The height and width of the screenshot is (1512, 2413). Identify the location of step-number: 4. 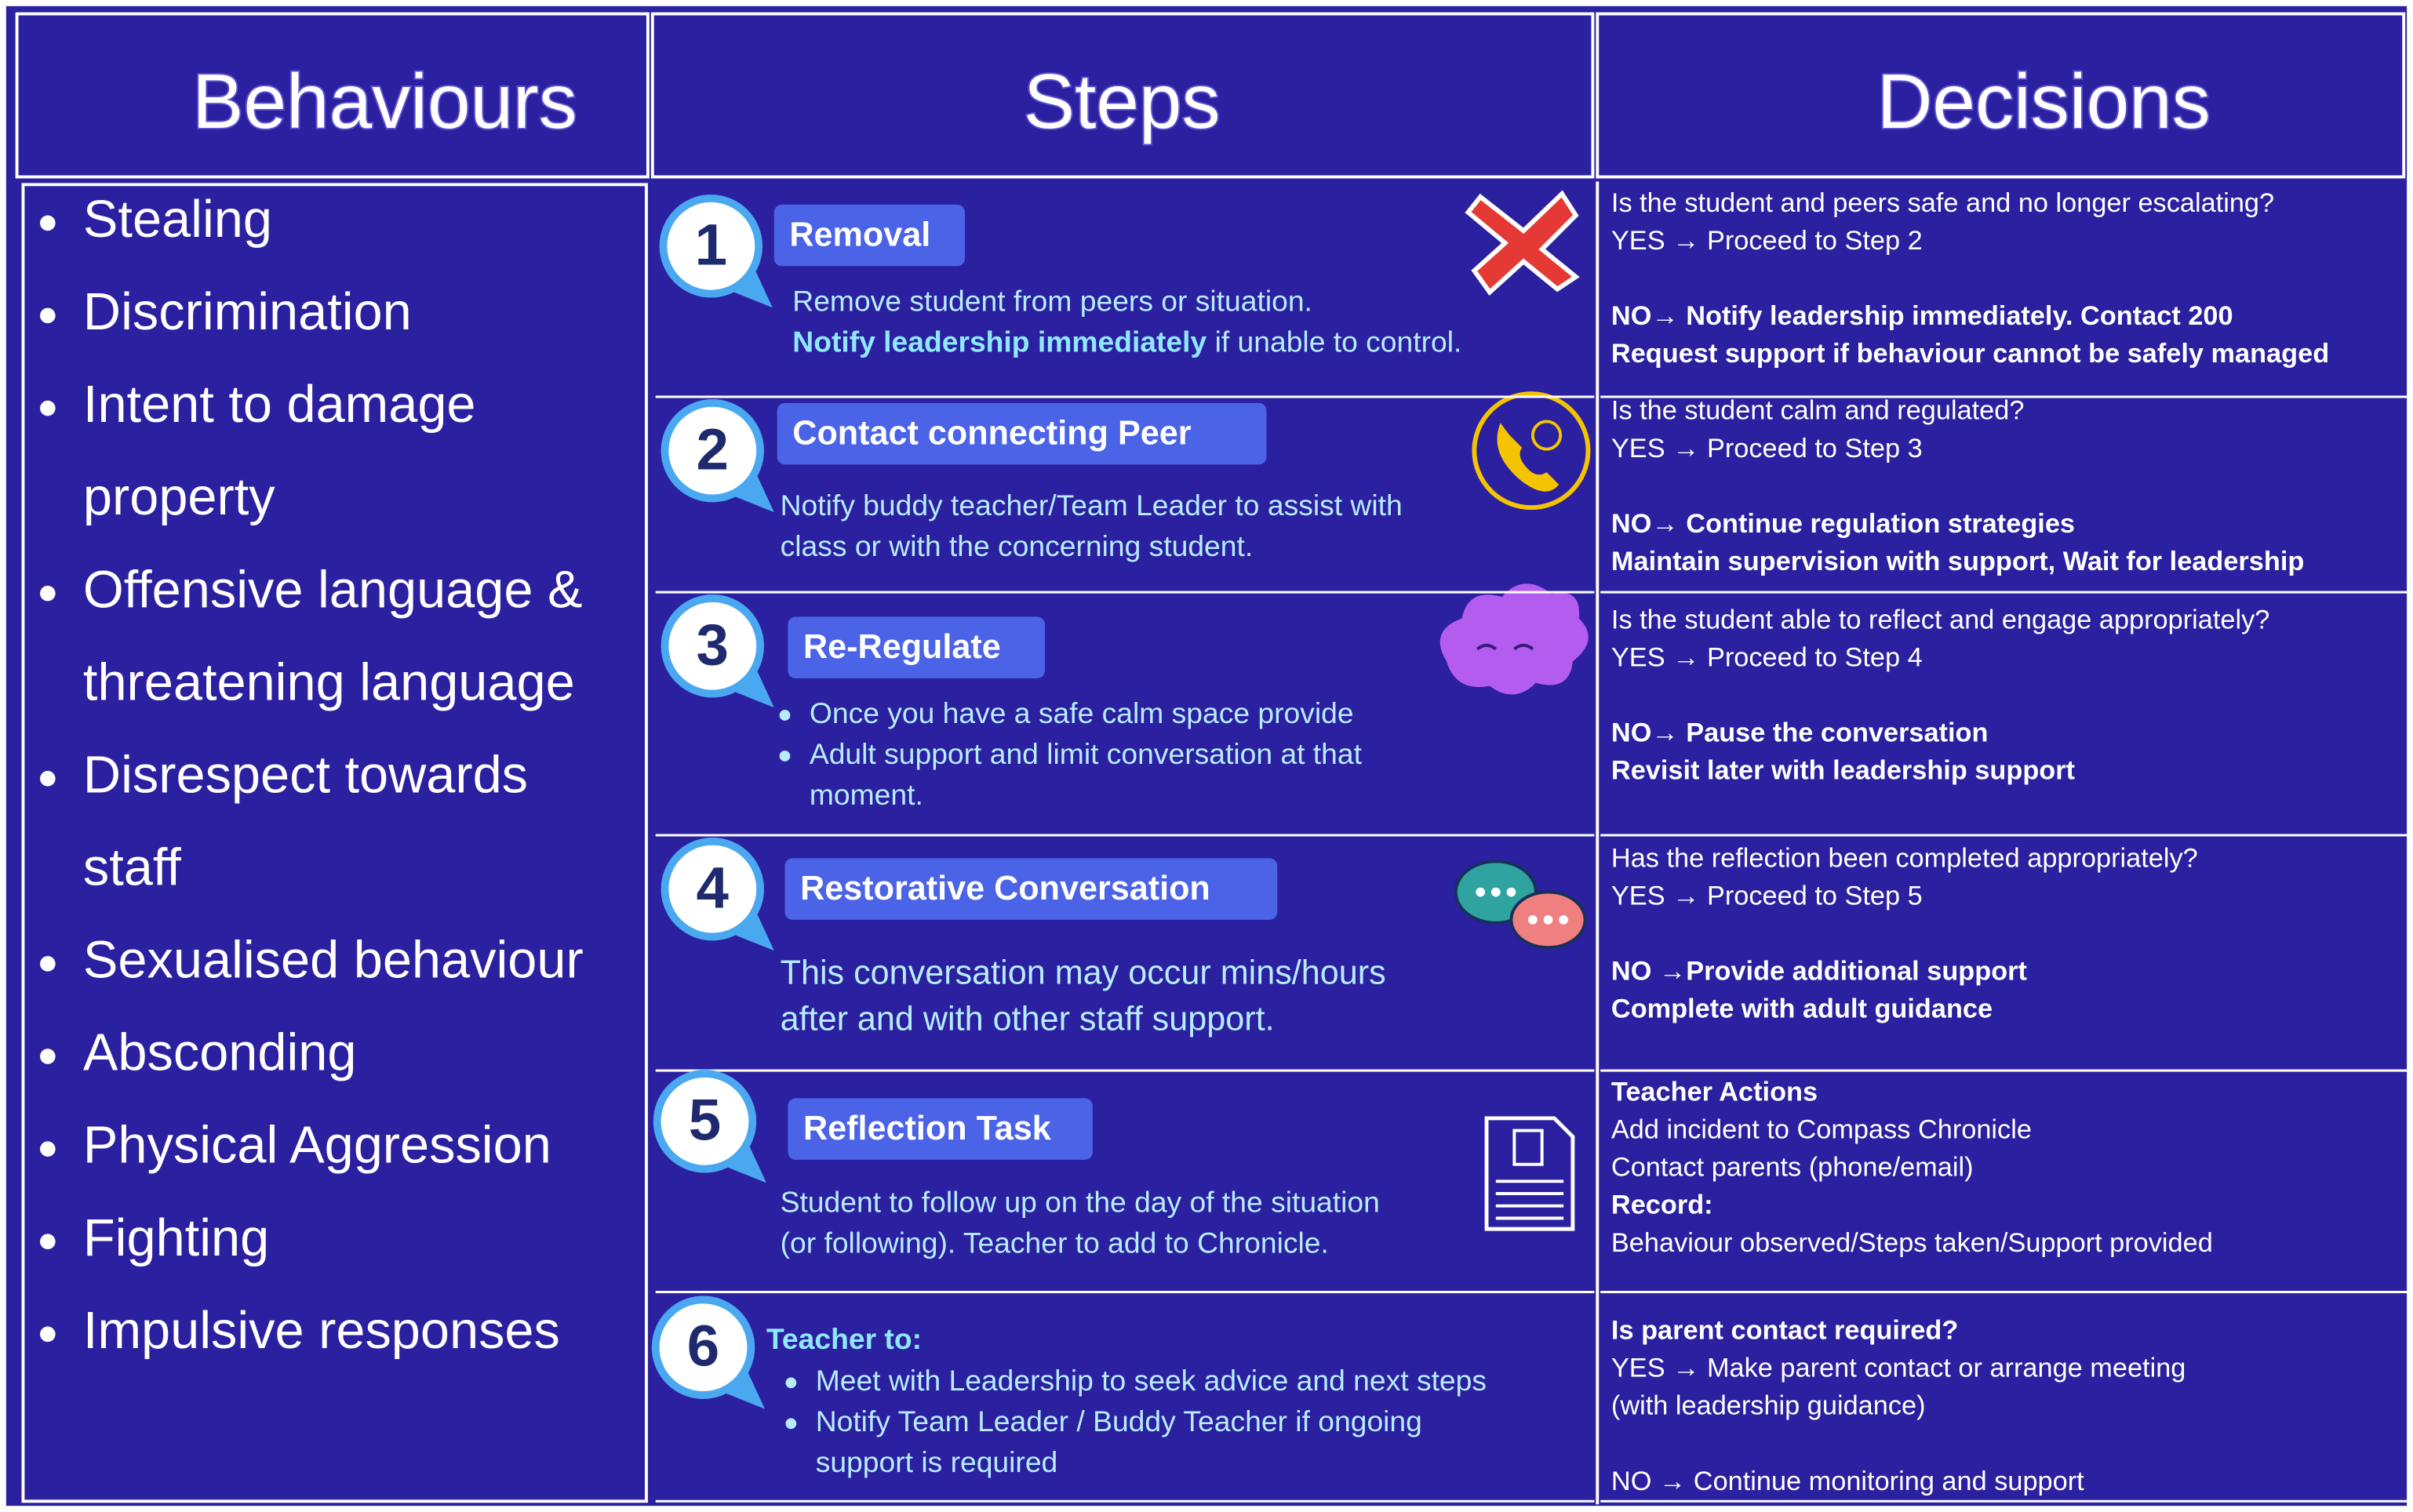
(713, 887).